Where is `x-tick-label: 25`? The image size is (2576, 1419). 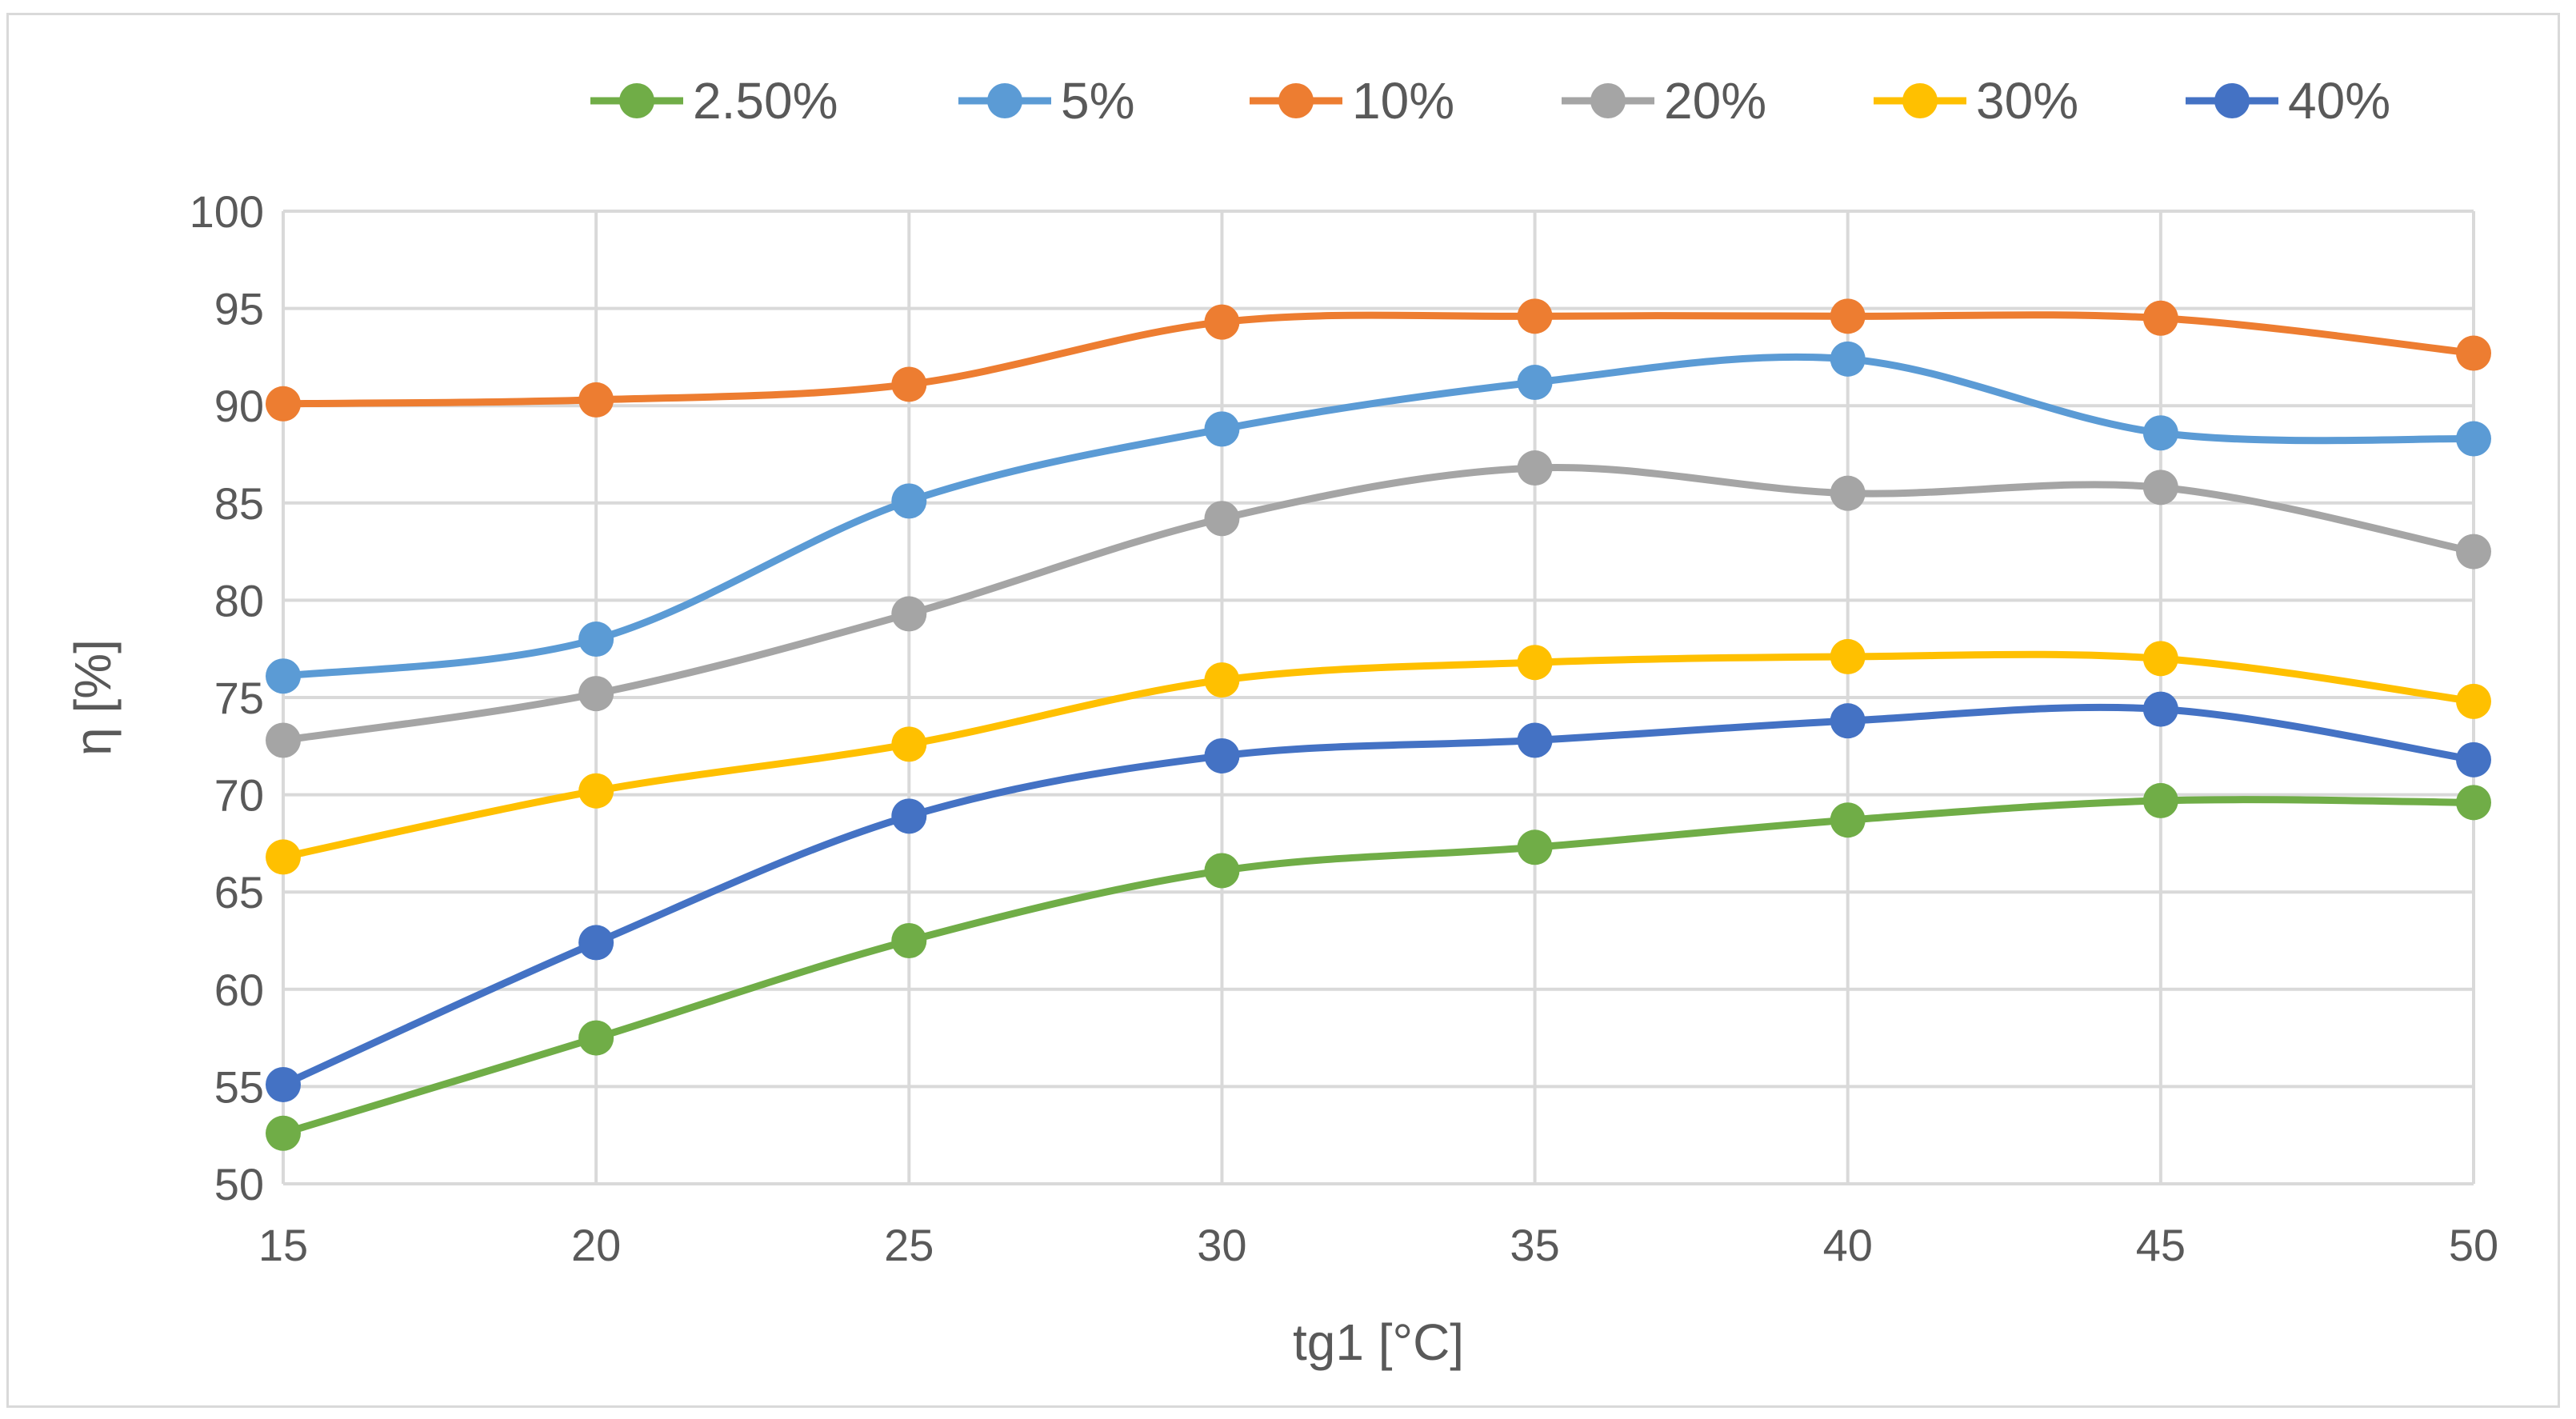
x-tick-label: 25 is located at coordinates (909, 1245).